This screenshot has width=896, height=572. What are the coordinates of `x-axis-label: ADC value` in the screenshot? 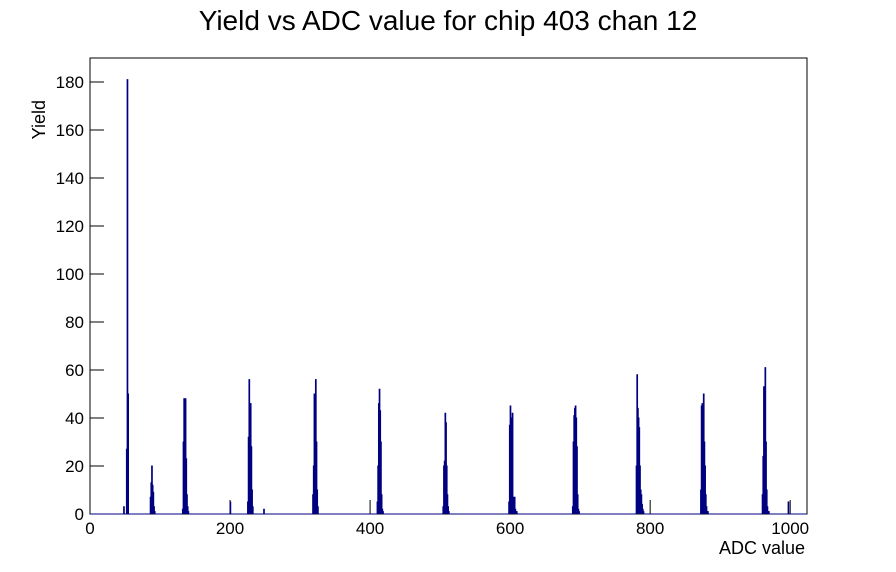 It's located at (762, 548).